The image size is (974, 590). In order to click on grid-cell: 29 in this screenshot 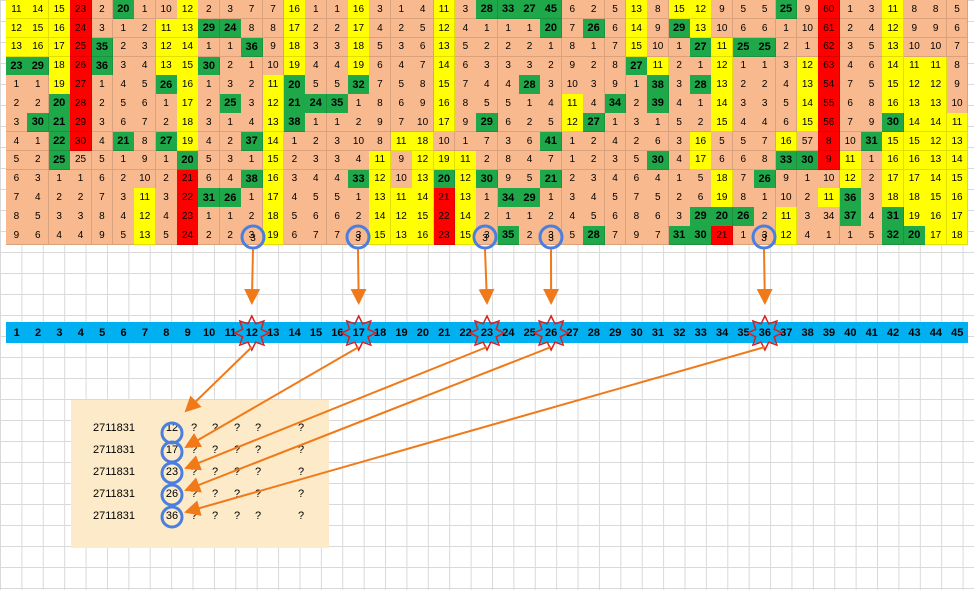, I will do `click(487, 123)`.